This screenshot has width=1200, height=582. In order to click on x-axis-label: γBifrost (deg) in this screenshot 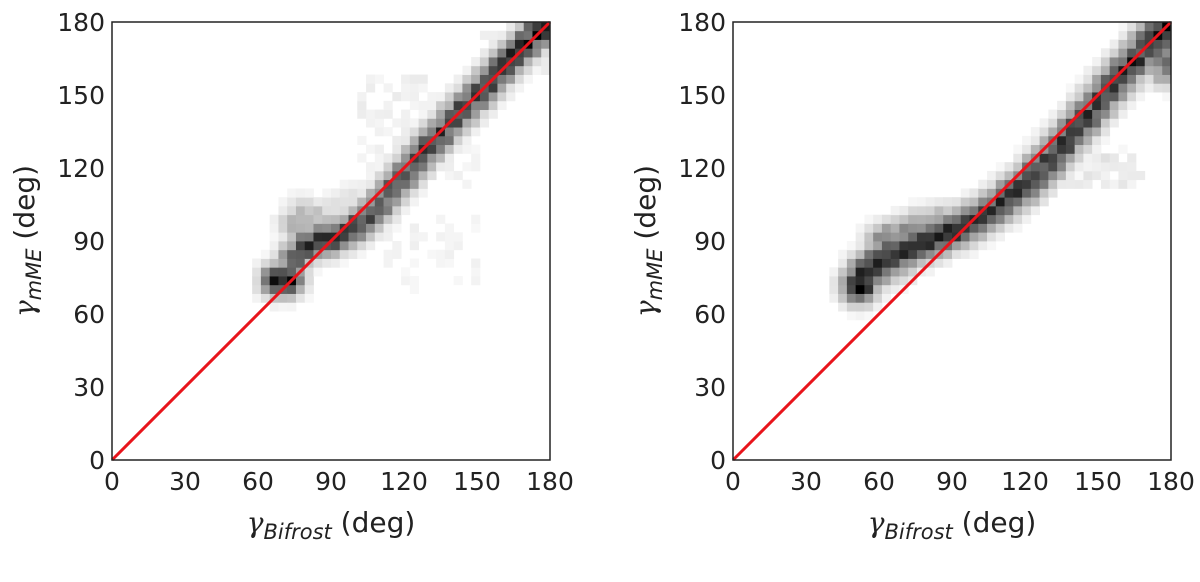, I will do `click(331, 525)`.